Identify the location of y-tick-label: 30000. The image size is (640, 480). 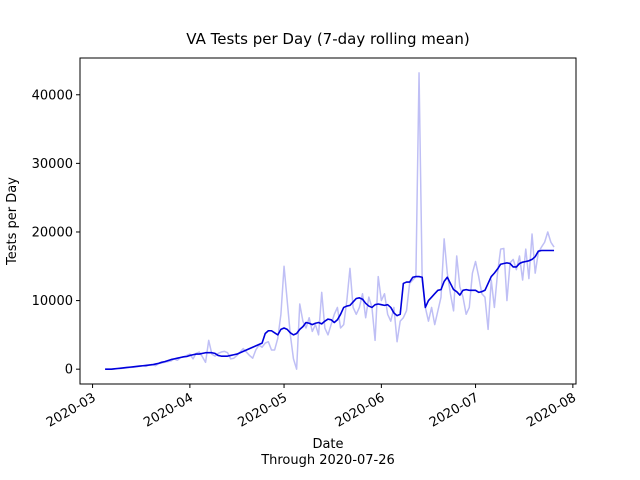
(52, 164).